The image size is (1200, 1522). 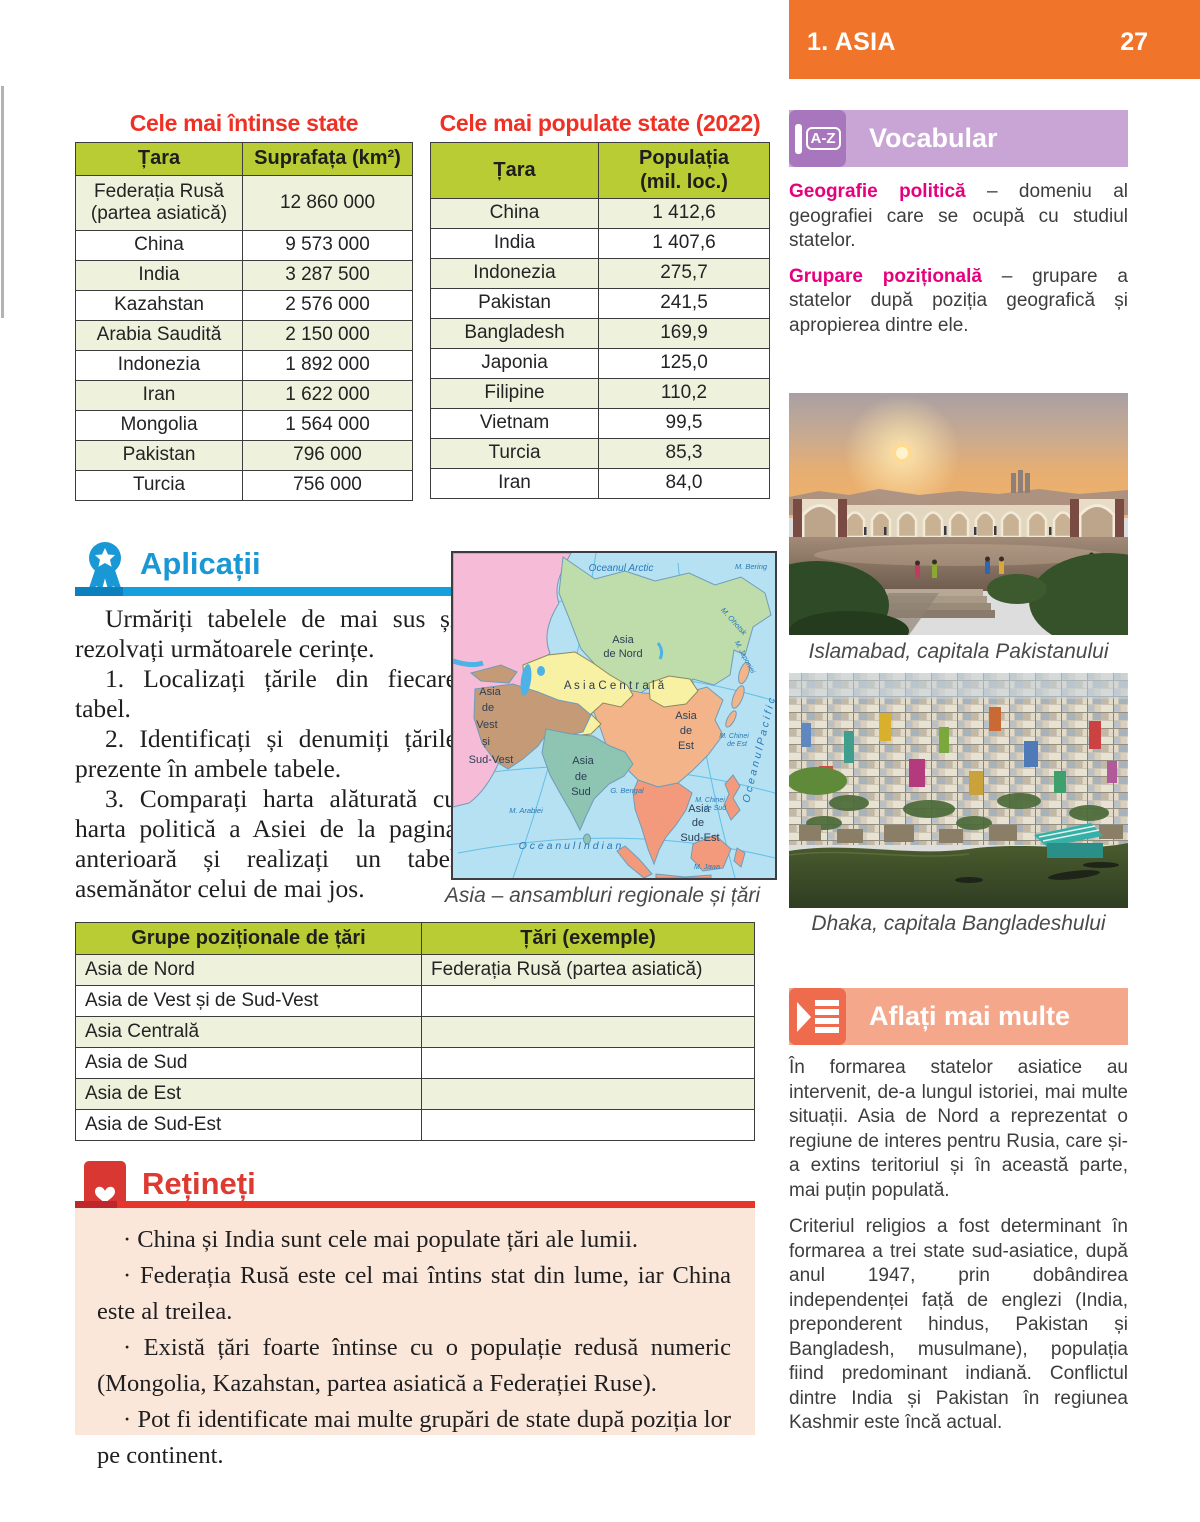 What do you see at coordinates (2, 202) in the screenshot?
I see `page-edge-line` at bounding box center [2, 202].